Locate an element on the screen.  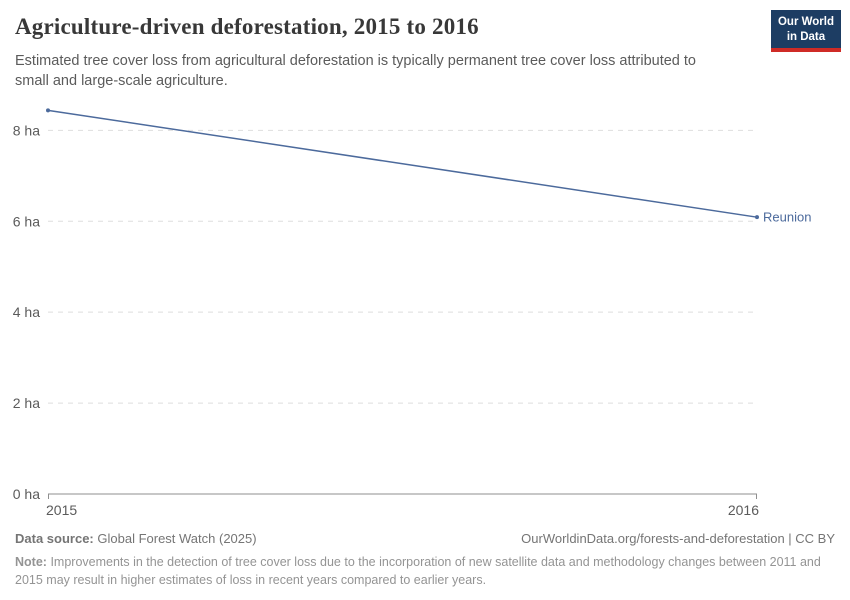
data-source-value: Global Forest Watch (2025) is located at coordinates (177, 538).